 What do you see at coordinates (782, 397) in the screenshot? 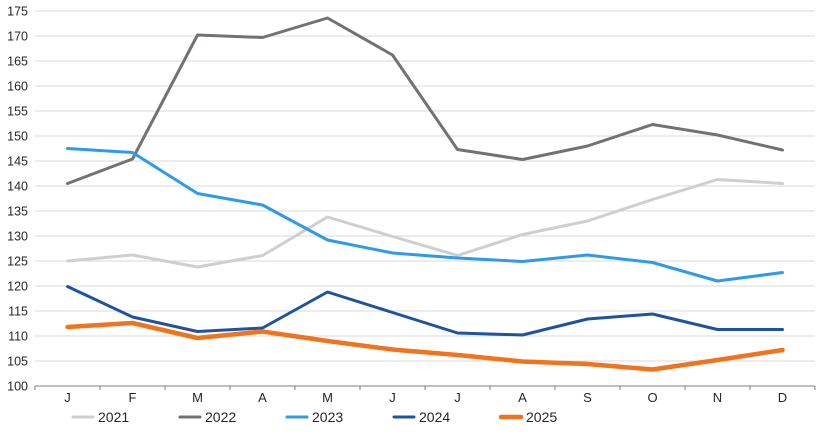
I see `x-axis-category-label: D` at bounding box center [782, 397].